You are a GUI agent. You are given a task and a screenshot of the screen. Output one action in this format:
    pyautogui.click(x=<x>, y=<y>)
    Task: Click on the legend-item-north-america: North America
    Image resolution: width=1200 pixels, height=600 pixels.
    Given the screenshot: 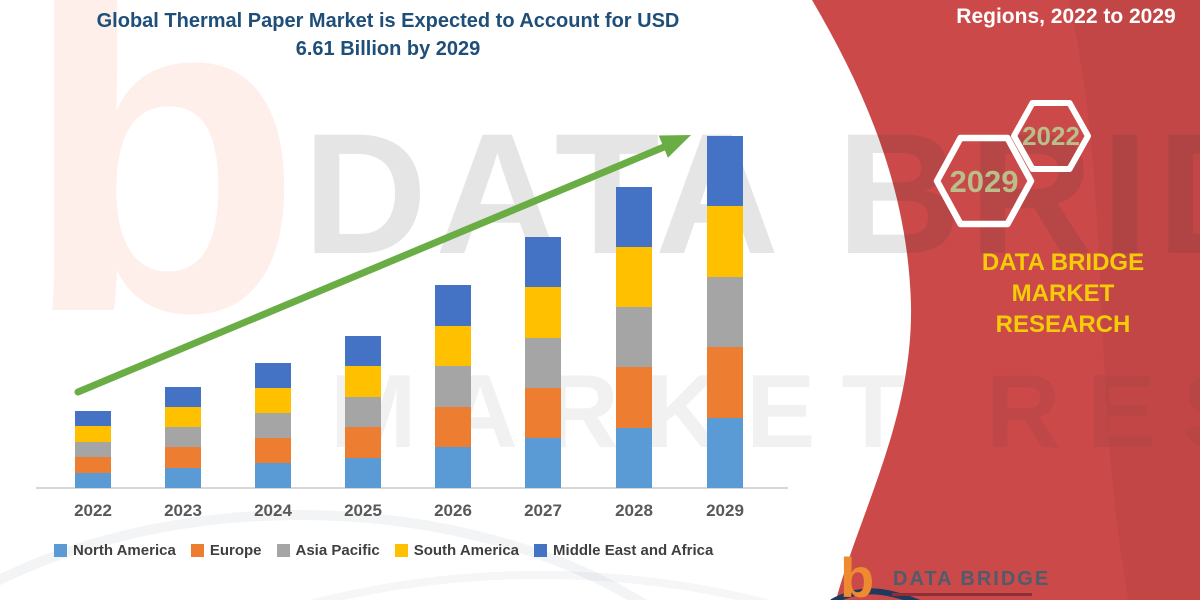 What is the action you would take?
    pyautogui.click(x=115, y=550)
    